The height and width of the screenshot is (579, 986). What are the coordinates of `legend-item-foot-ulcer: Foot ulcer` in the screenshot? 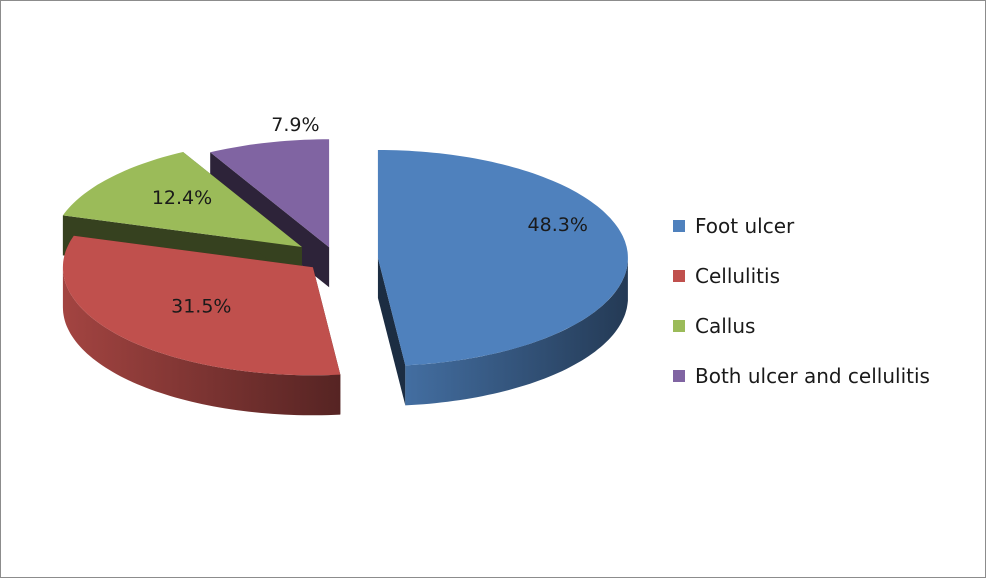 It's located at (801, 226).